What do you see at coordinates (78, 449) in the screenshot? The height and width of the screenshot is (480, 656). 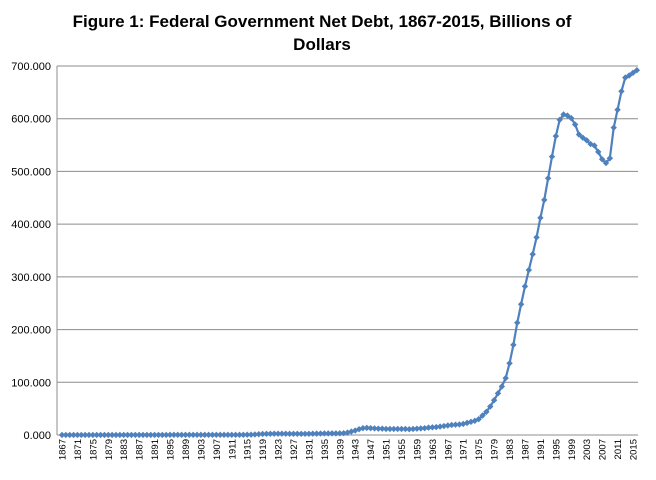 I see `x-tick-label: 1871` at bounding box center [78, 449].